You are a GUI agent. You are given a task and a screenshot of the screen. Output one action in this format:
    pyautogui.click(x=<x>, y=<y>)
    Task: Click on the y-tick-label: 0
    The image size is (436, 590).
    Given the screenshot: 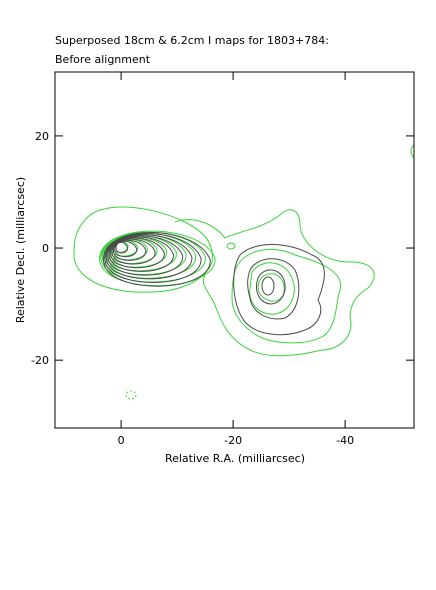 What is the action you would take?
    pyautogui.click(x=45, y=248)
    